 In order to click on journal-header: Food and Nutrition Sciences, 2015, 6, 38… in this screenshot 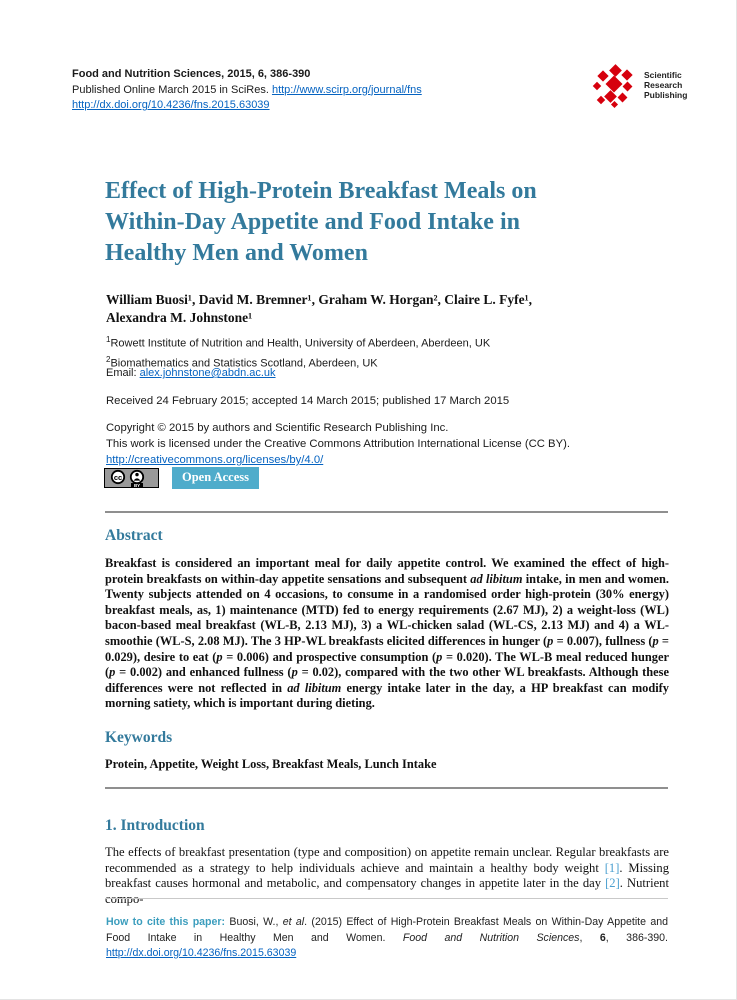, I will do `click(287, 90)`.